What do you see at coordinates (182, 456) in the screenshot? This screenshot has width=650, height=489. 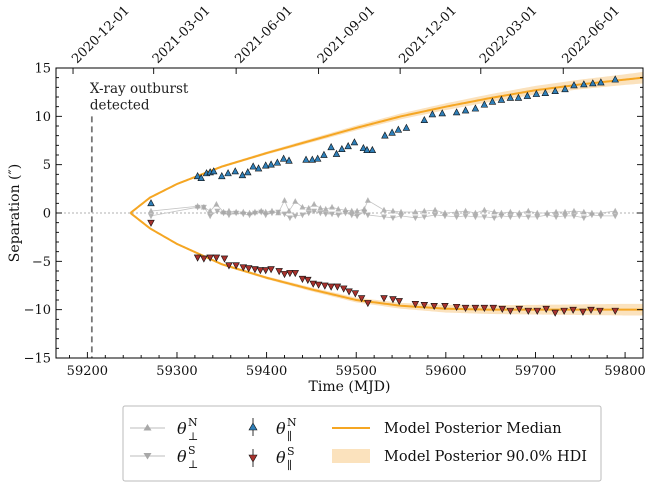 I see `legend-perp-s-symbol: θ` at bounding box center [182, 456].